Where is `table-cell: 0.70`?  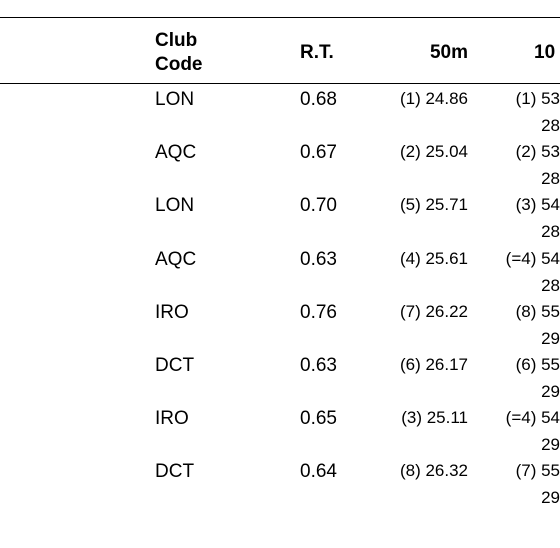
table-cell: 0.70 is located at coordinates (318, 206).